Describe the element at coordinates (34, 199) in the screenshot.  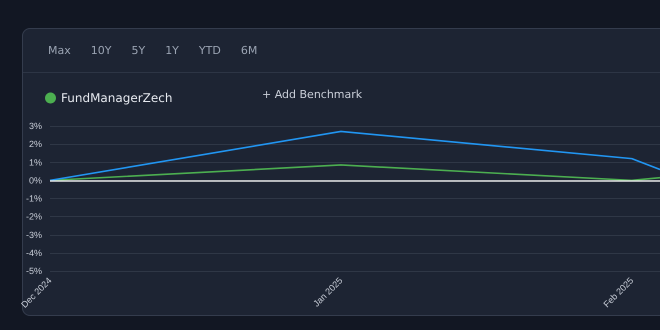
I see `y-tick-label: -1%` at that location.